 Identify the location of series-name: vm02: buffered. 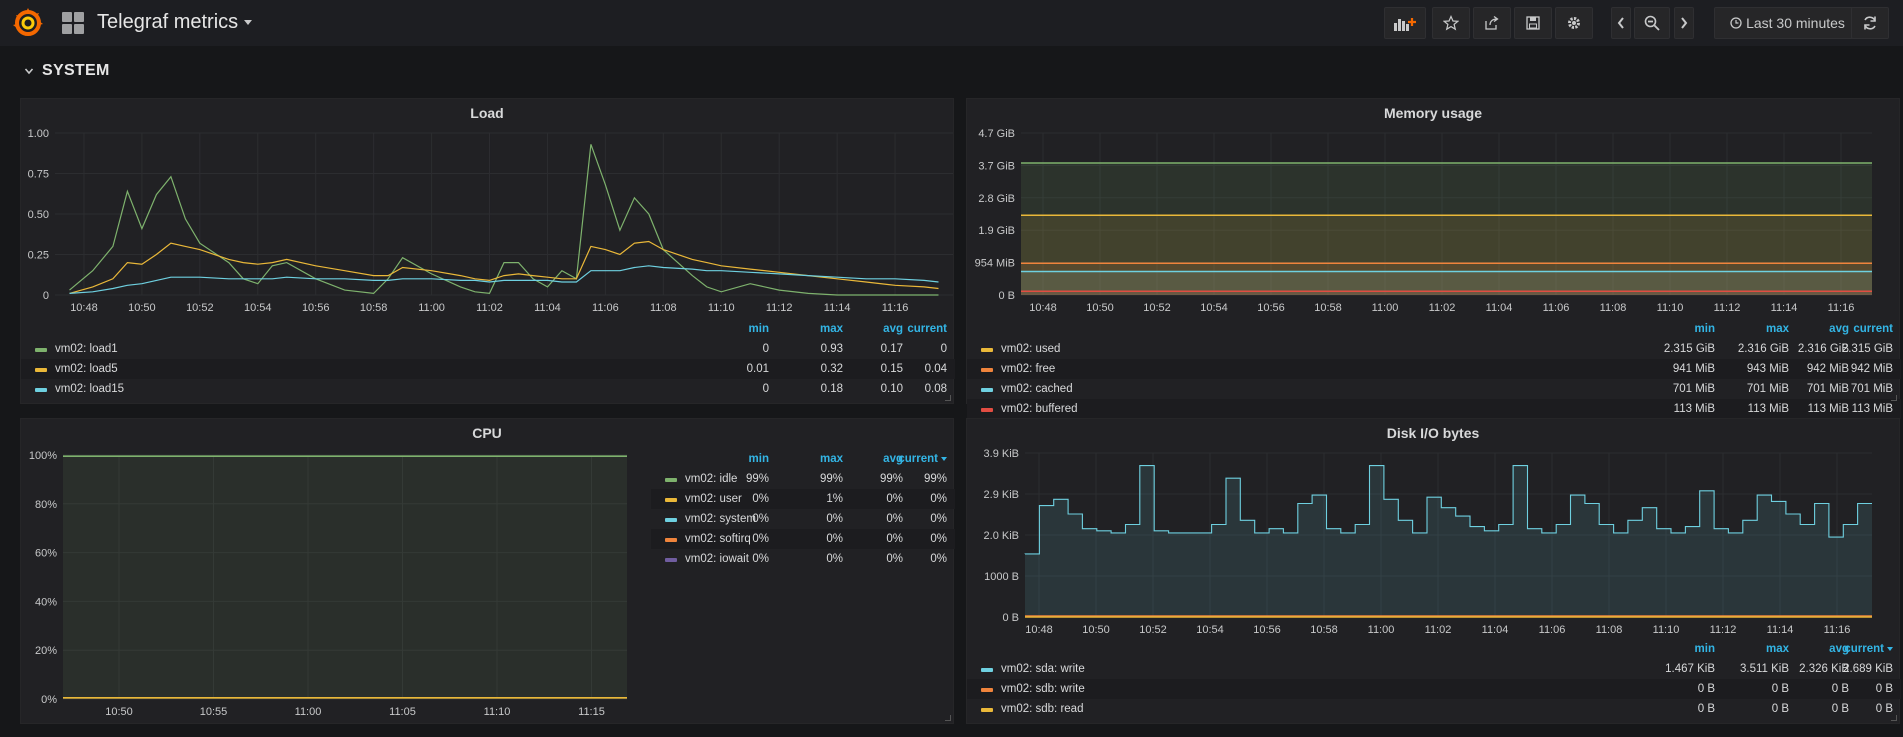
(1039, 409).